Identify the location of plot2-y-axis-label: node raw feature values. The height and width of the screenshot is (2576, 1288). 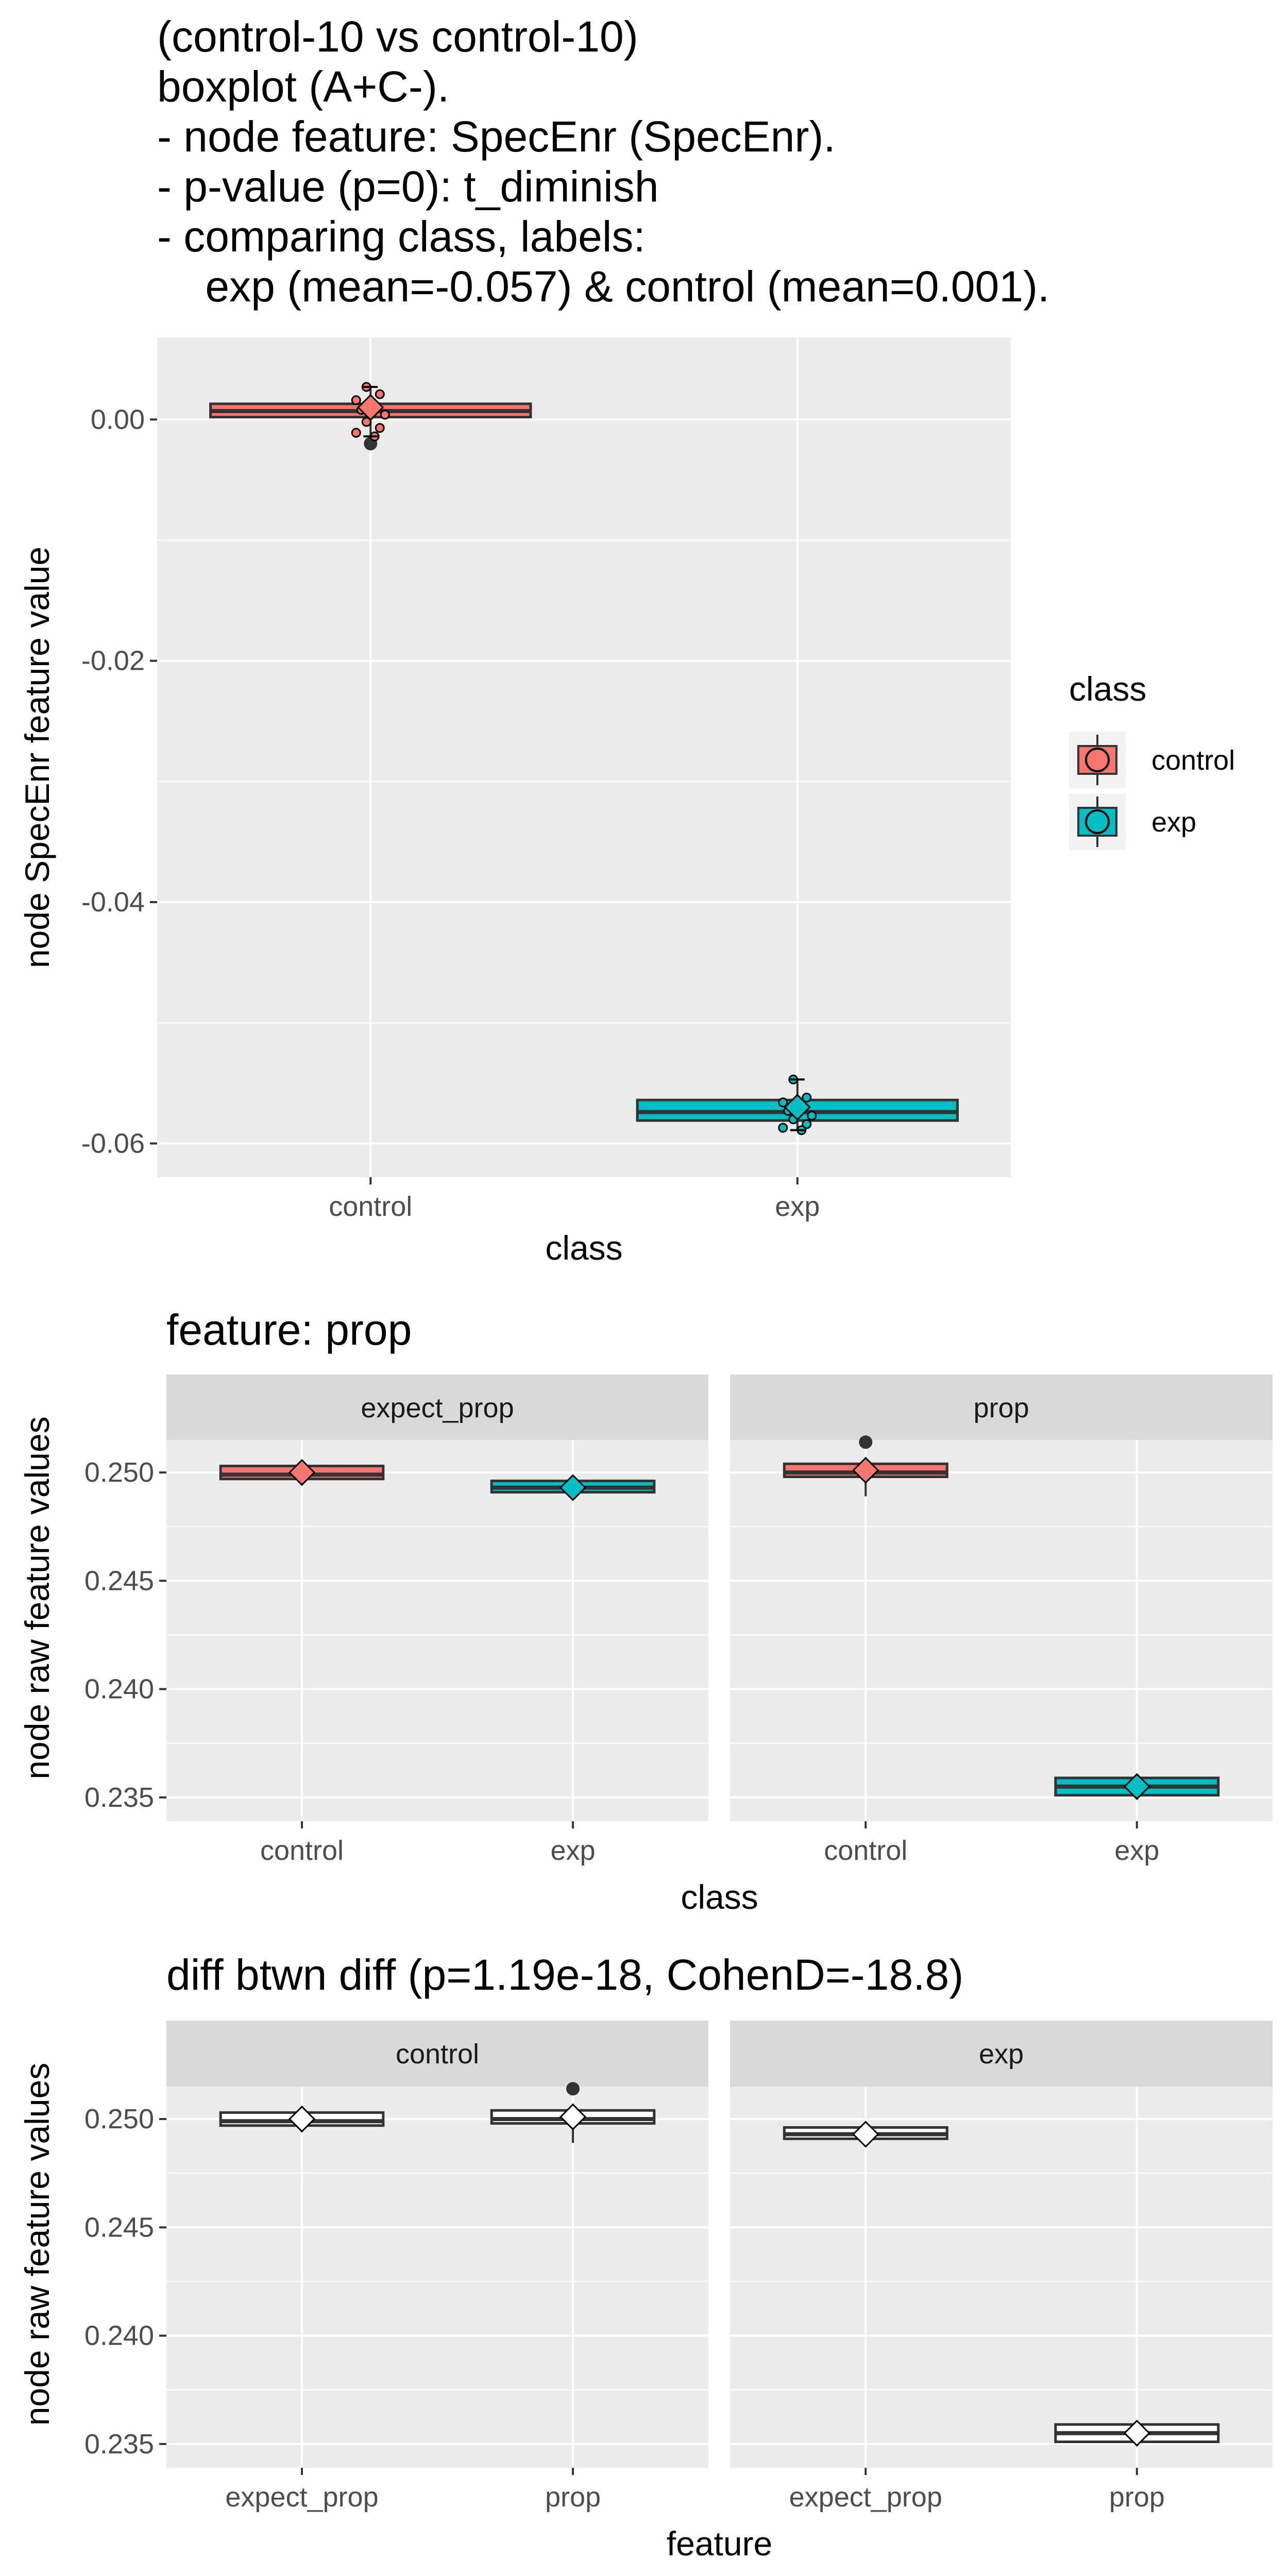
(37, 1597).